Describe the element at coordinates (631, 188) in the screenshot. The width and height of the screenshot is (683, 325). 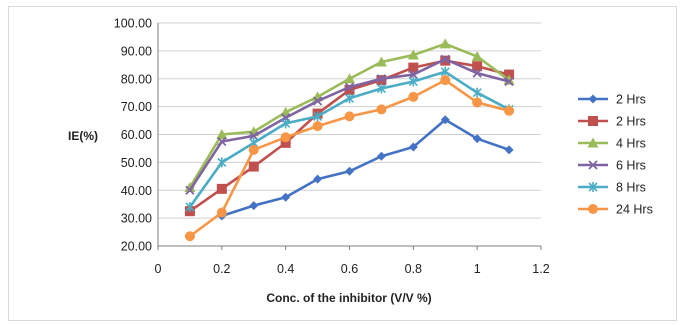
I see `legend-label: 8 Hrs` at that location.